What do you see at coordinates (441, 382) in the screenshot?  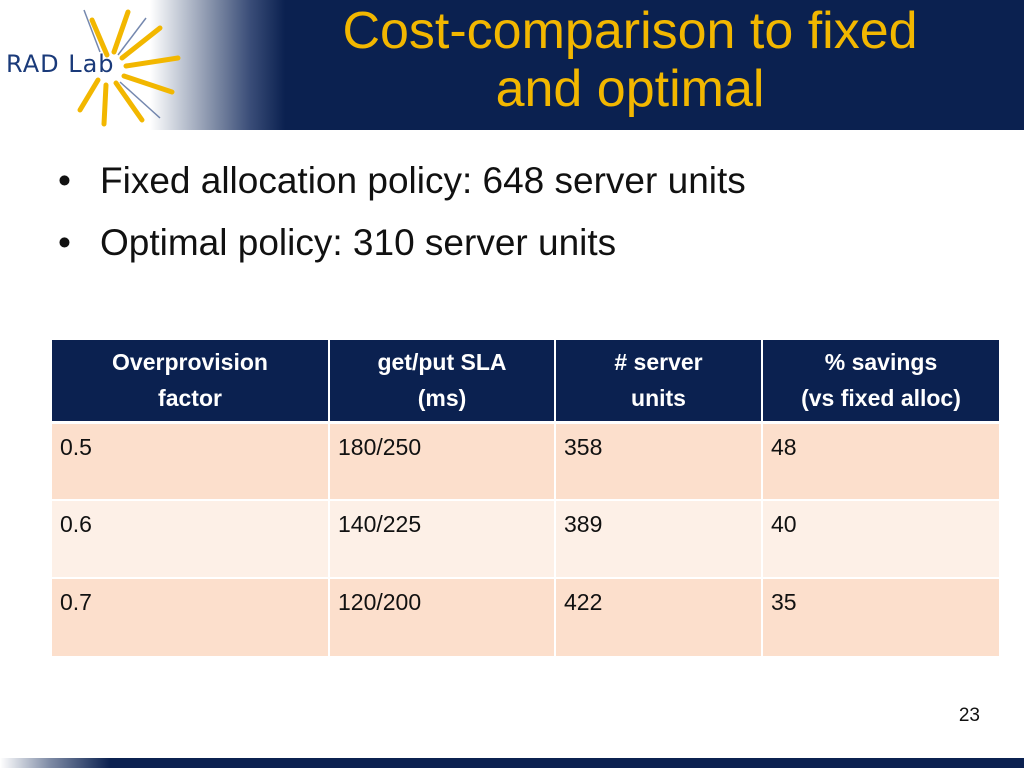 I see `header-sla: get/put SLA (ms)` at bounding box center [441, 382].